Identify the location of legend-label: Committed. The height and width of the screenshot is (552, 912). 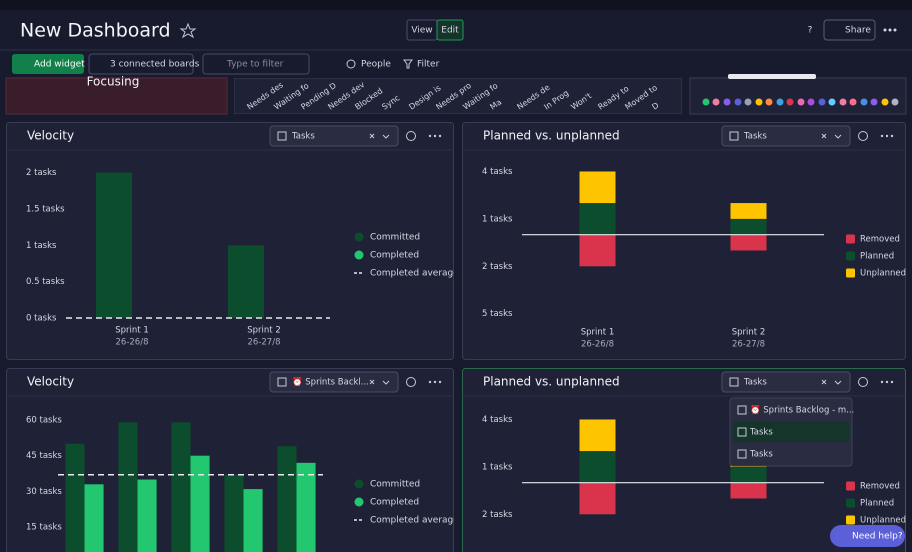
(395, 485).